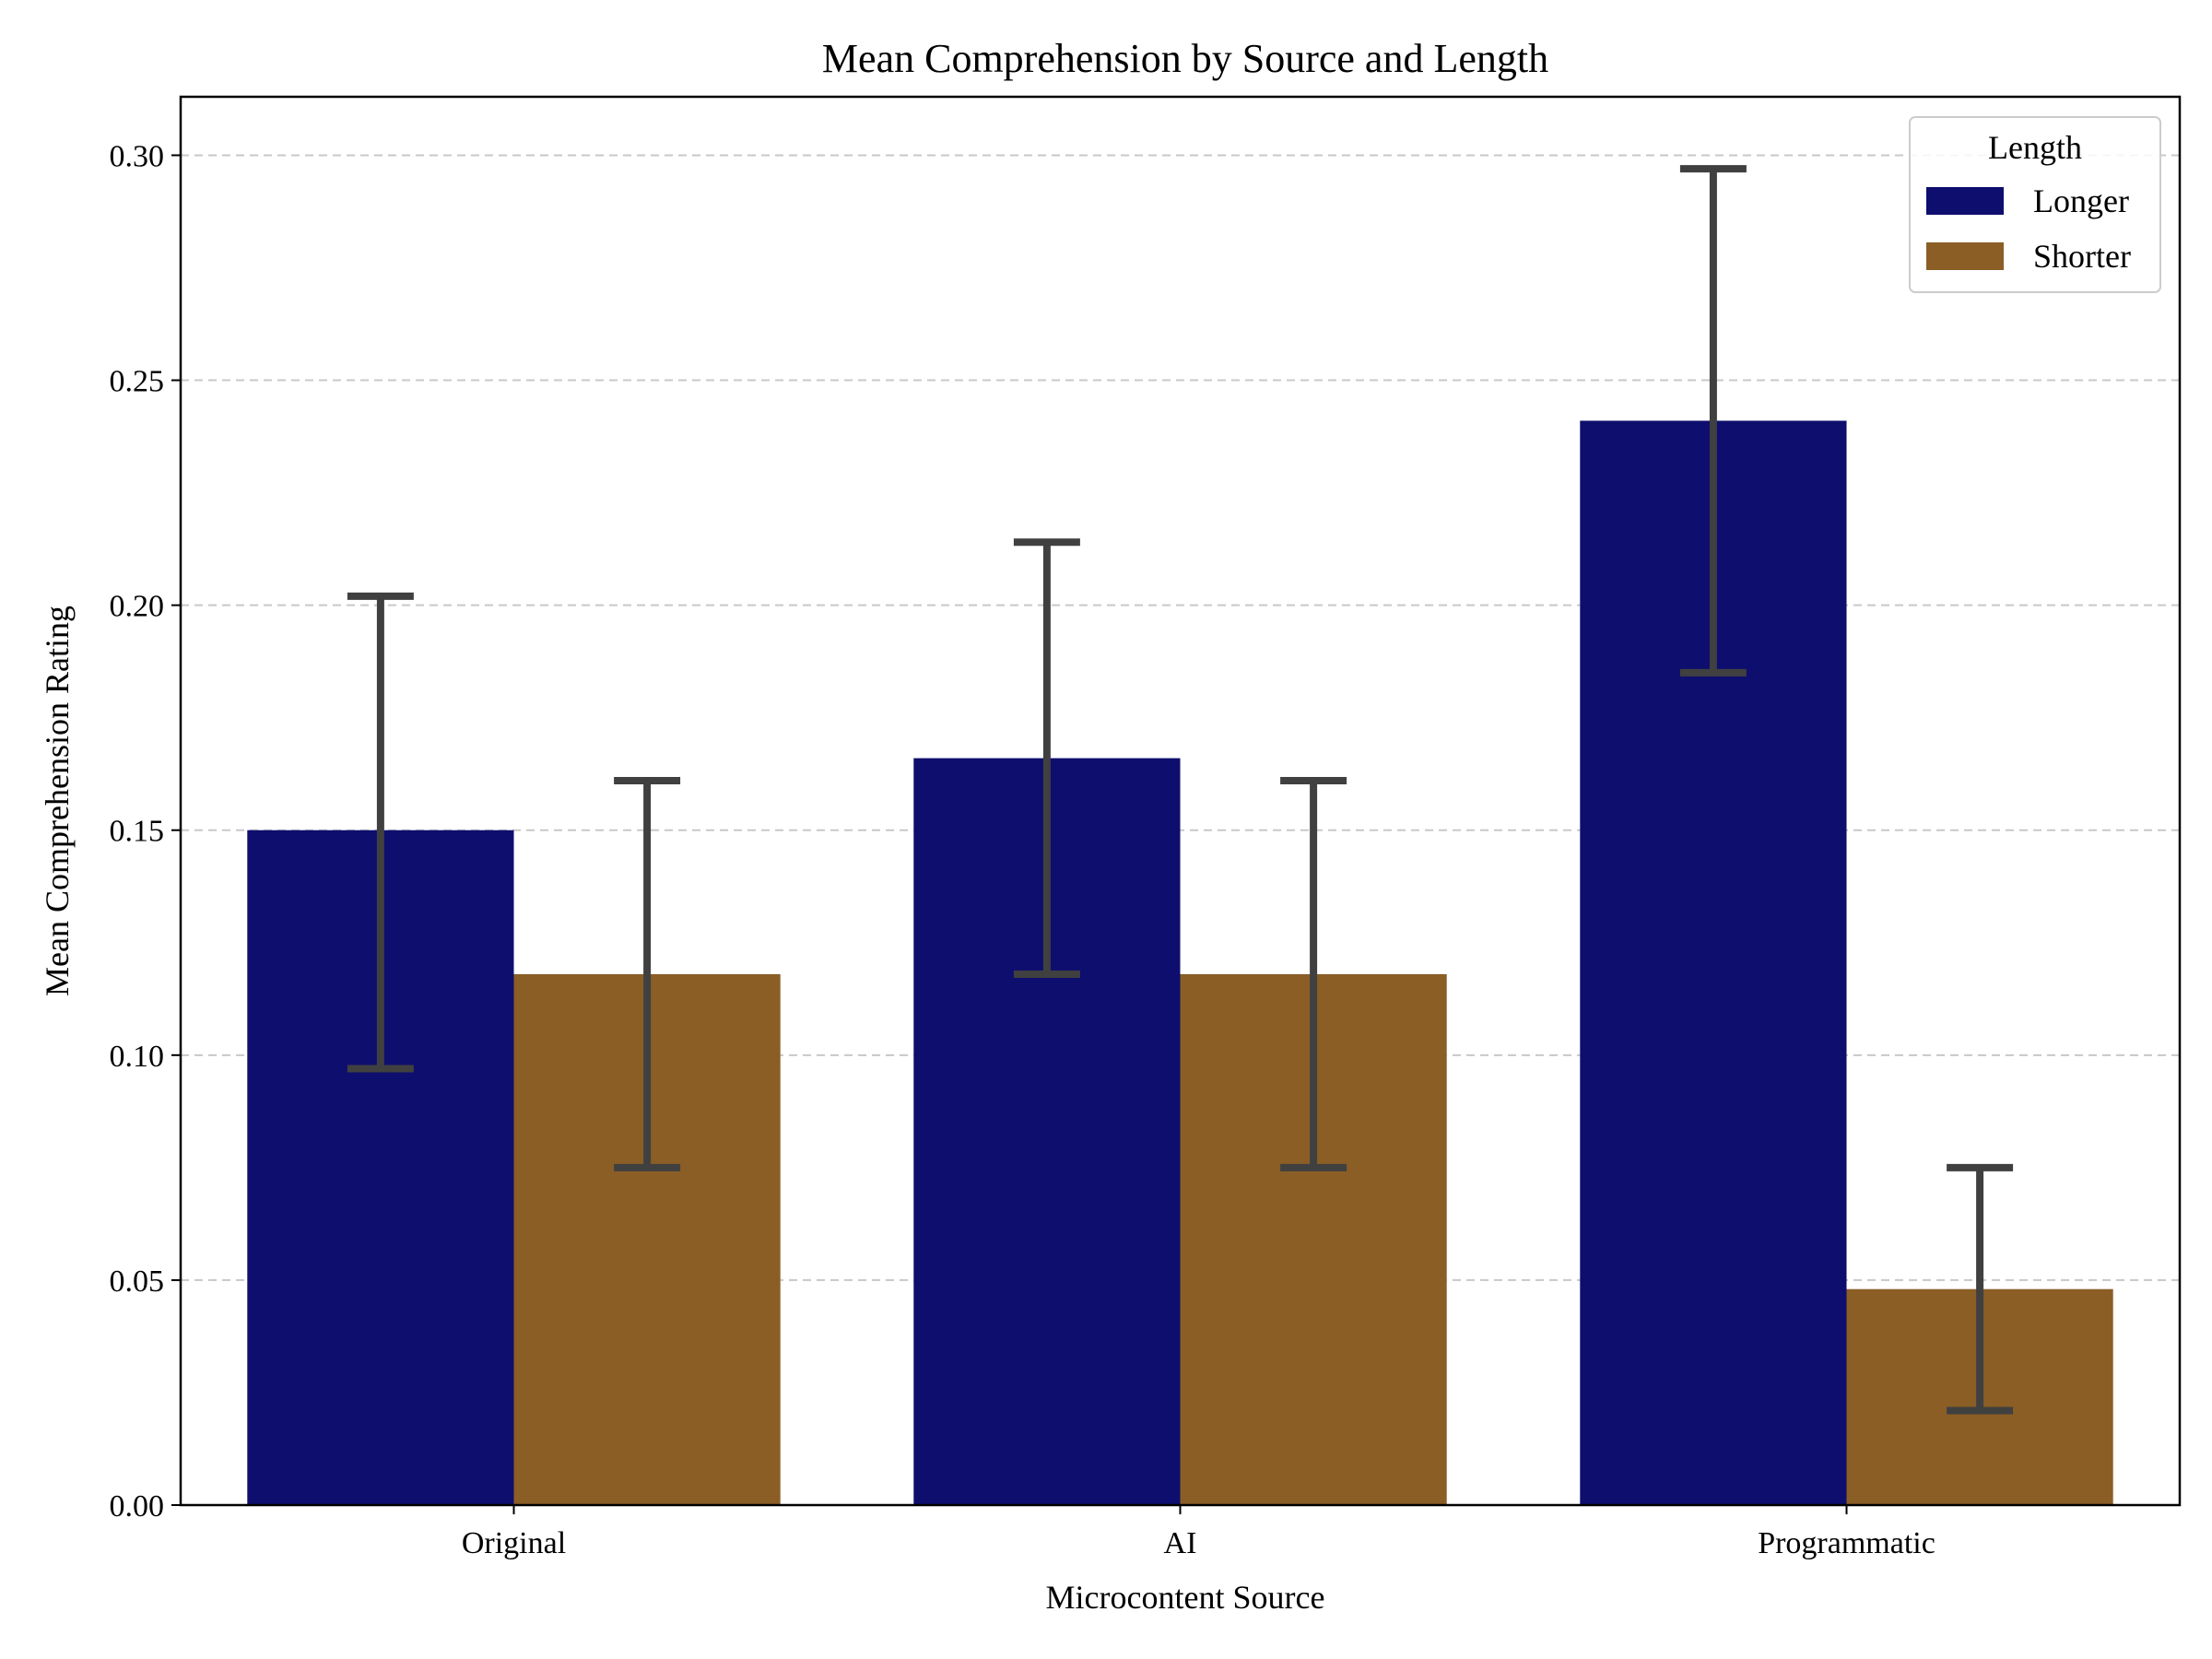  I want to click on y-tick-label: 0.05, so click(137, 1282).